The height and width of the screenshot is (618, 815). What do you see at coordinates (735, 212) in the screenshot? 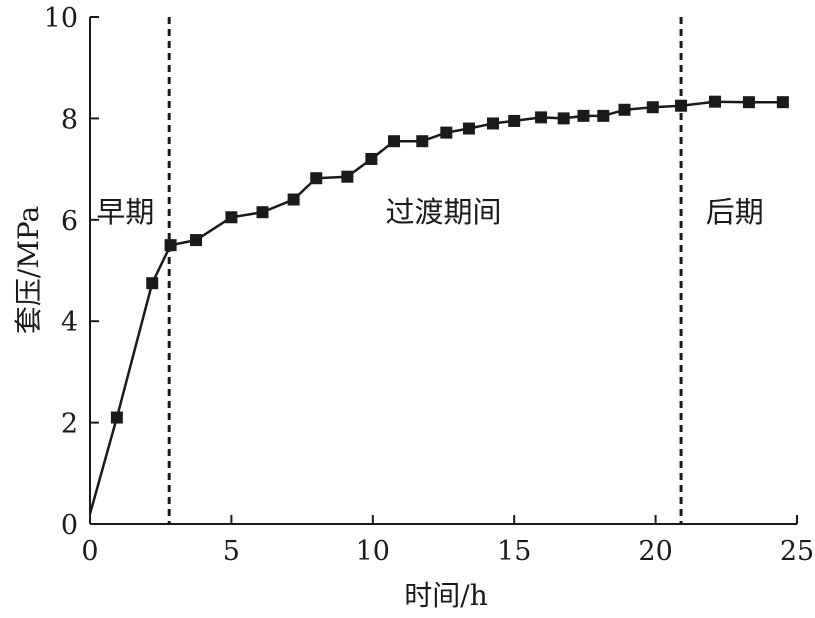
I see `phase-label: 后期` at bounding box center [735, 212].